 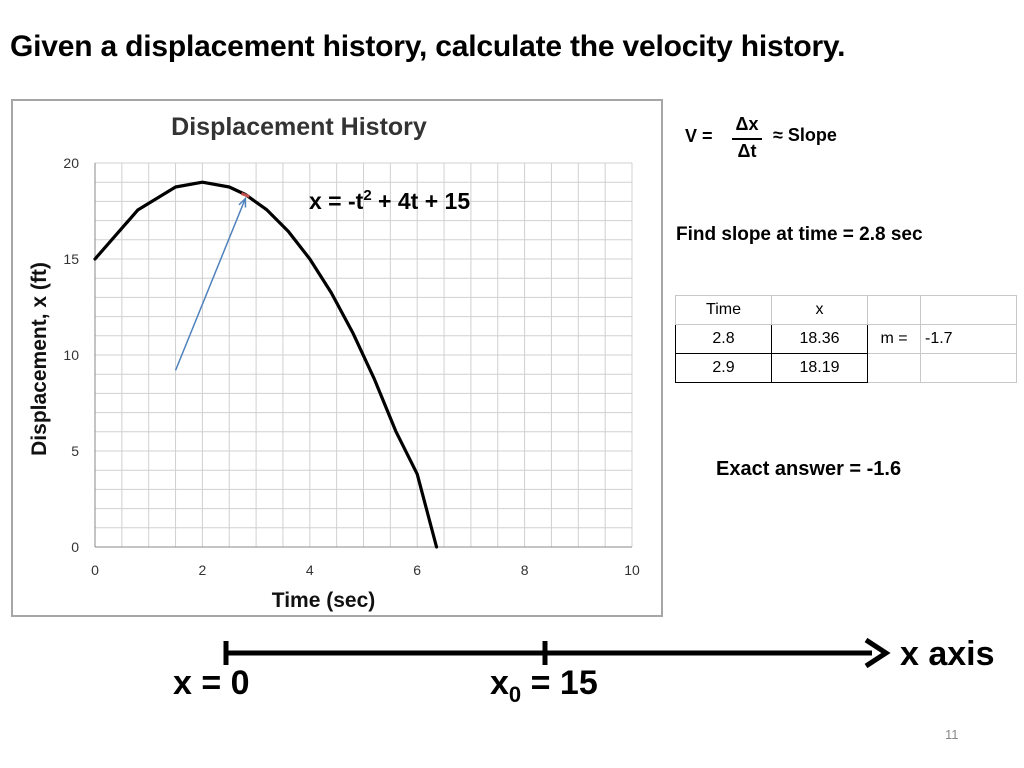 I want to click on number-line-label-x0: x0 = 15, so click(x=544, y=686).